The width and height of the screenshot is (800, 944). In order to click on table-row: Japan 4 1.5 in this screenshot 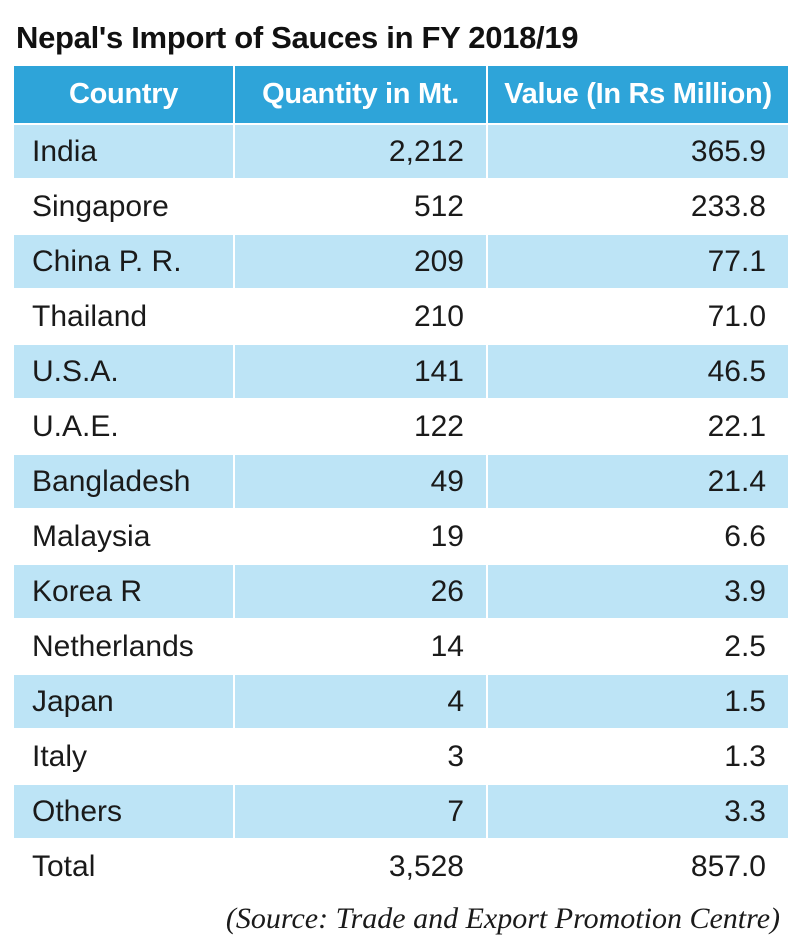, I will do `click(401, 701)`.